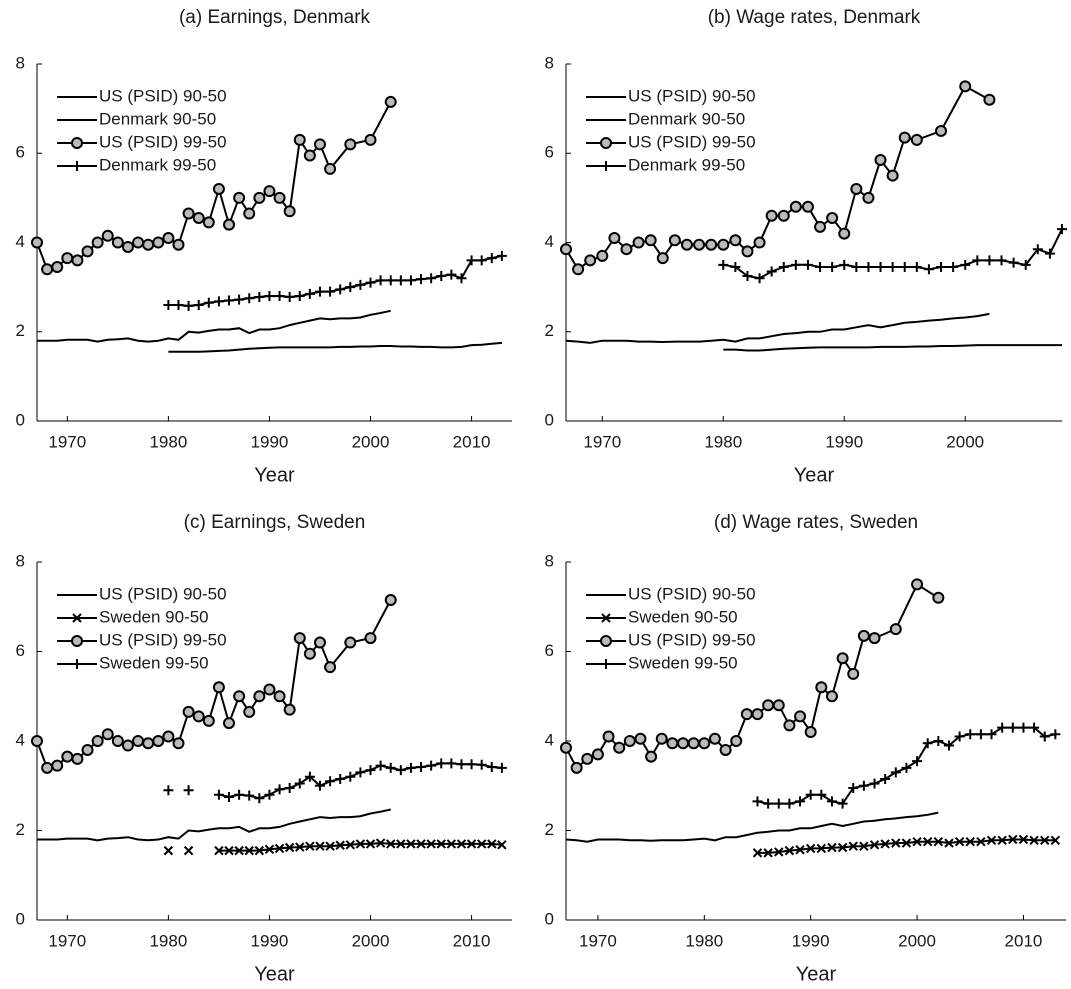 This screenshot has width=1071, height=989. What do you see at coordinates (549, 152) in the screenshot?
I see `y-tick-label: 6` at bounding box center [549, 152].